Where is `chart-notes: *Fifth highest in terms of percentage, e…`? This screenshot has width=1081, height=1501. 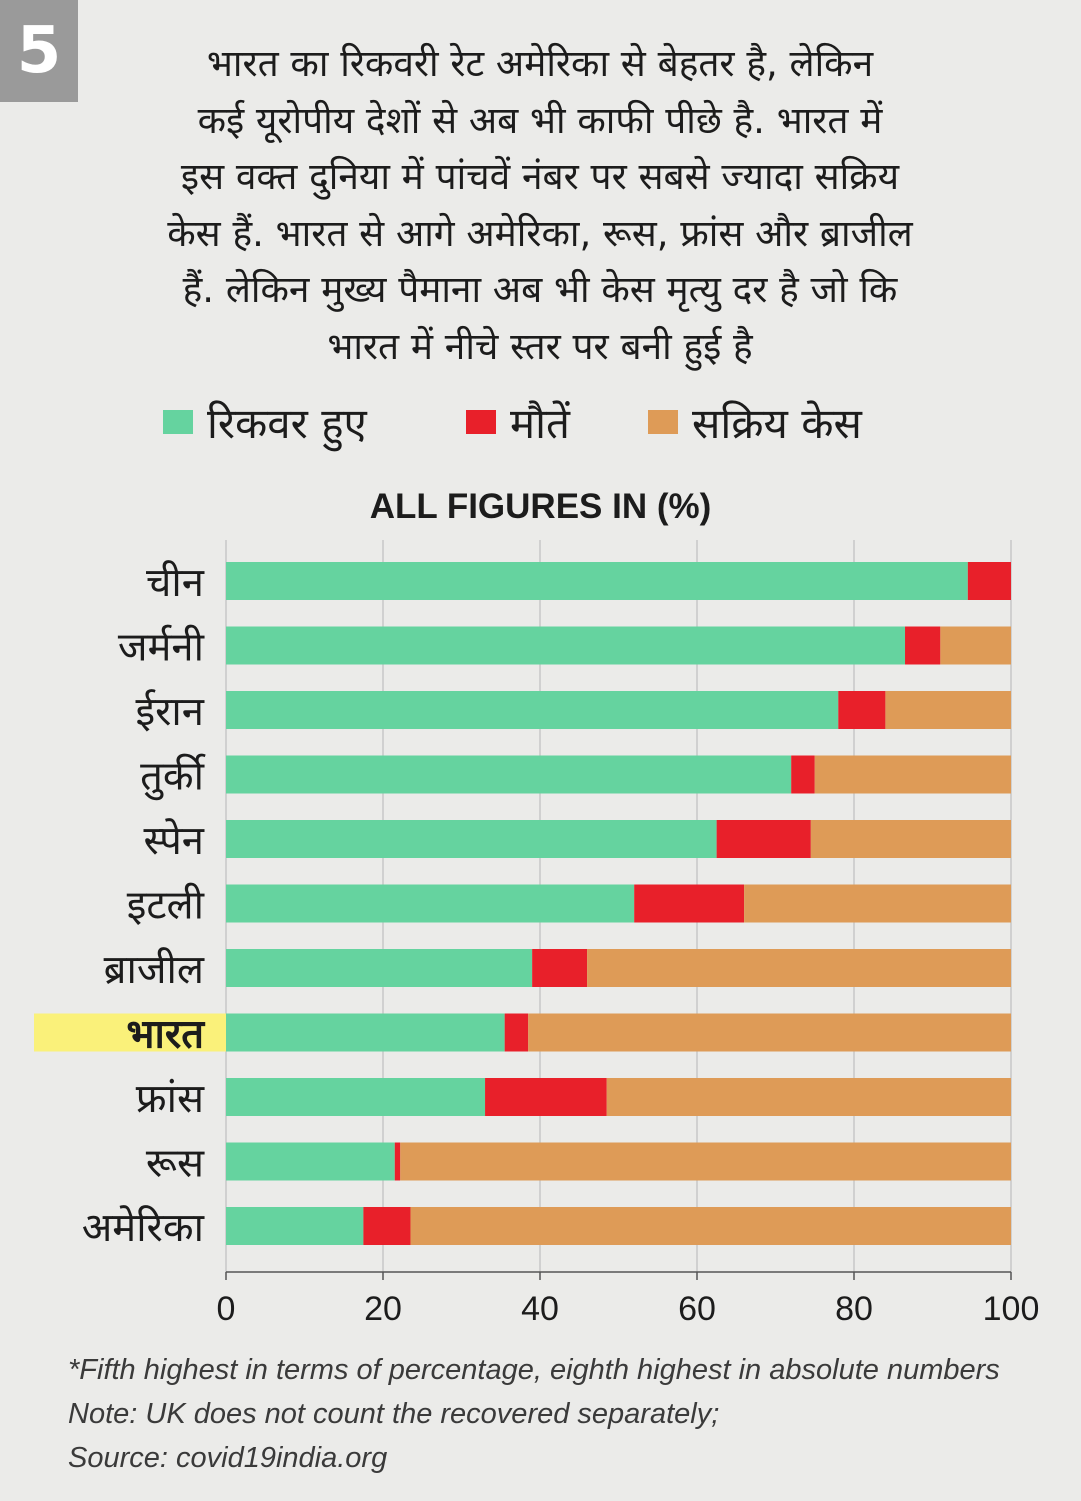
chart-notes: *Fifth highest in terms of percentage, e… is located at coordinates (563, 1414).